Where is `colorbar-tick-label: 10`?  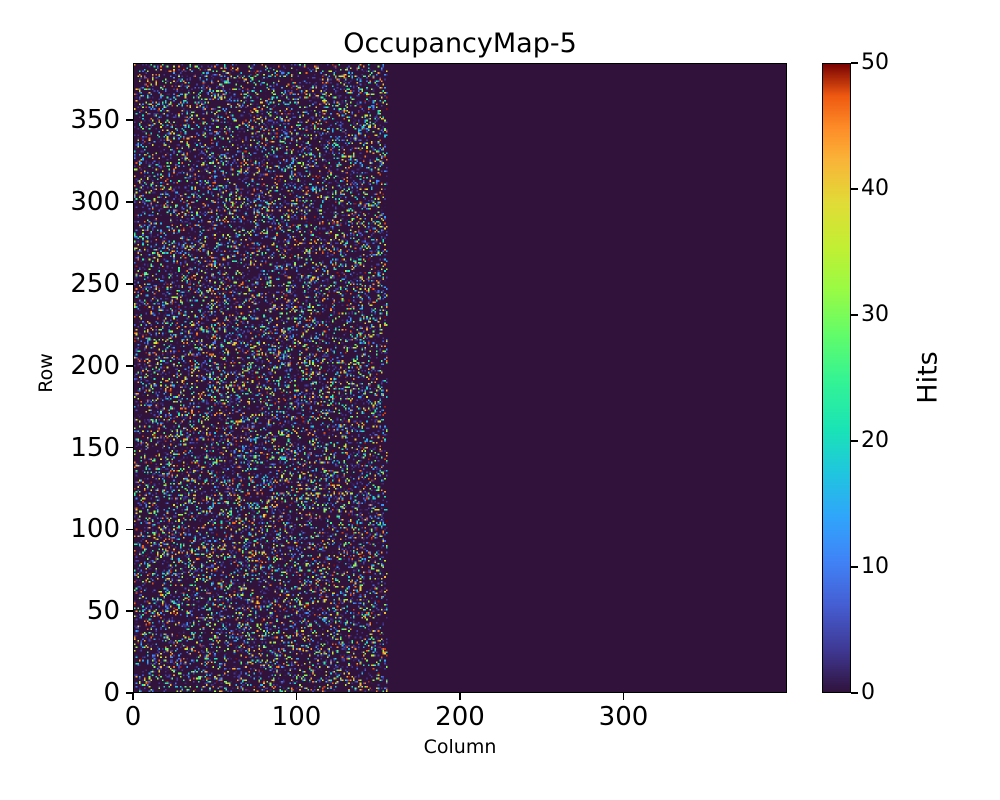
colorbar-tick-label: 10 is located at coordinates (875, 566).